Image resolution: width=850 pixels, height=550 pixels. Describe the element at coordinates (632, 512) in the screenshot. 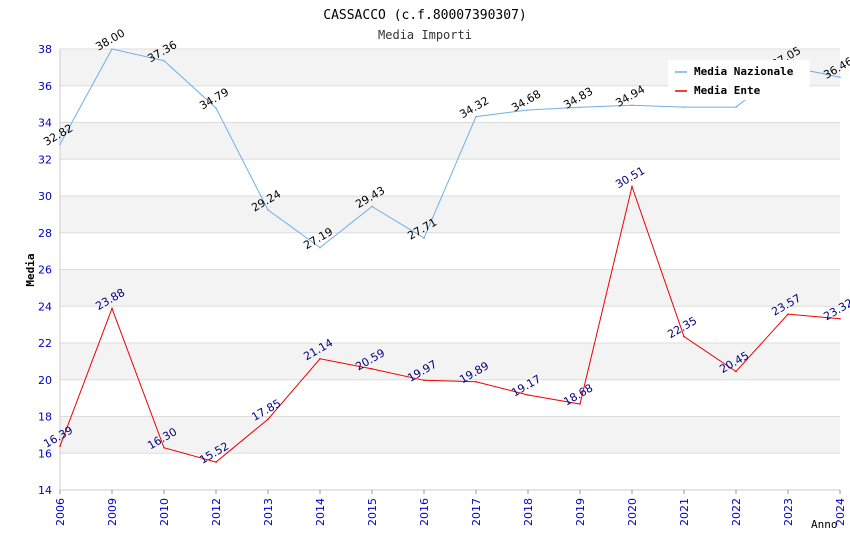

I see `x-tick-label: 2020` at that location.